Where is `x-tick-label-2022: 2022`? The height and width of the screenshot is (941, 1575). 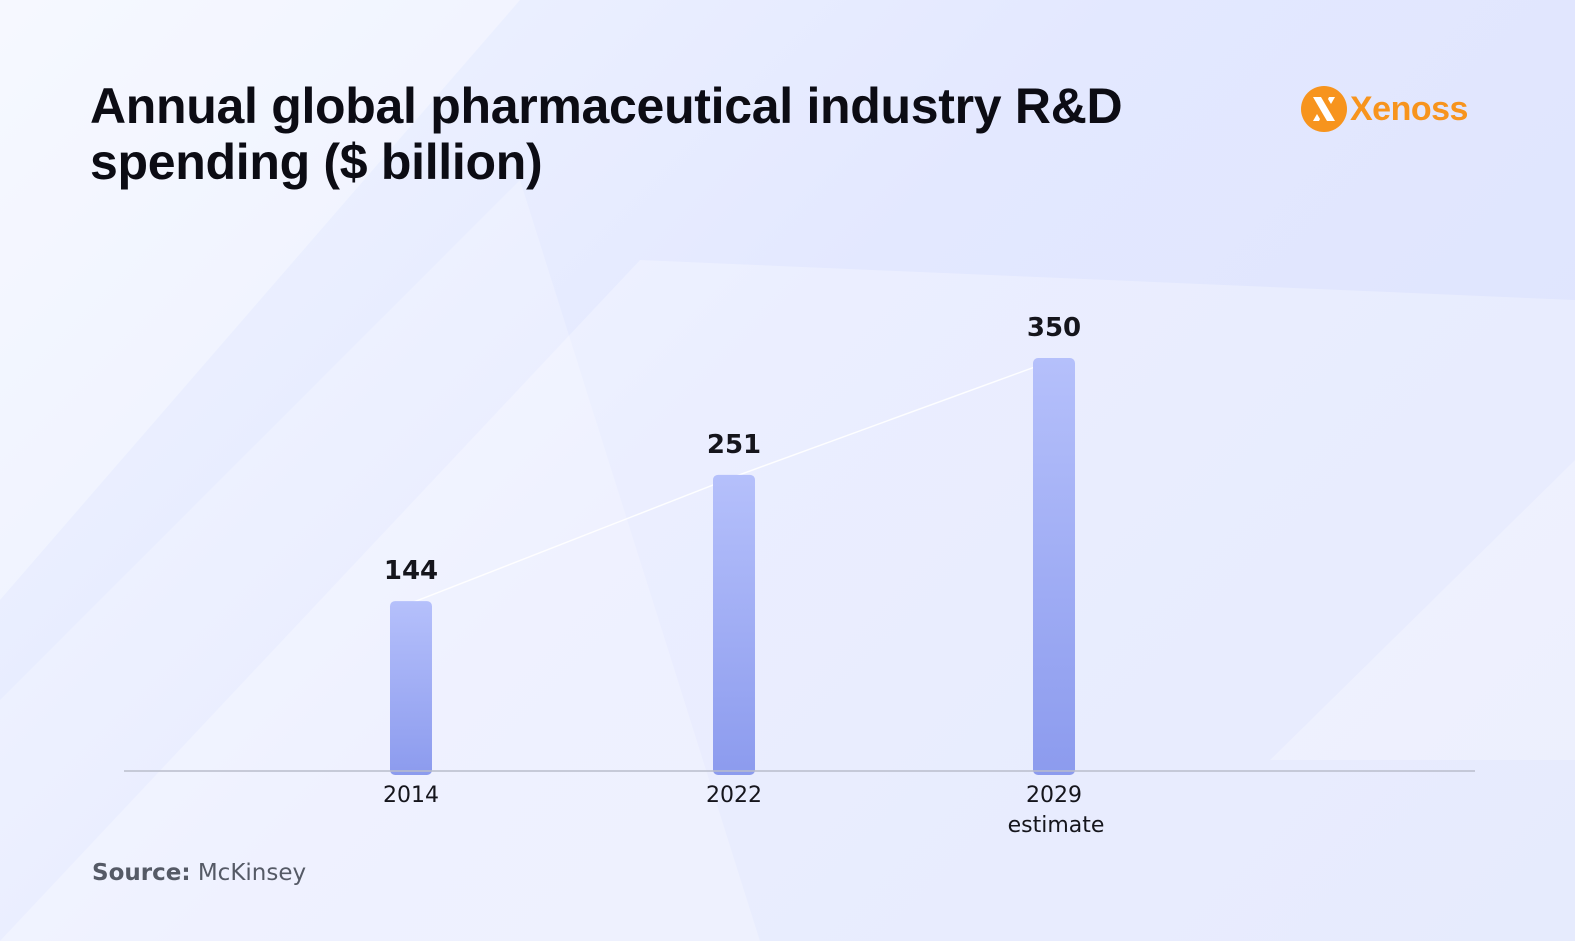
x-tick-label-2022: 2022 is located at coordinates (734, 795).